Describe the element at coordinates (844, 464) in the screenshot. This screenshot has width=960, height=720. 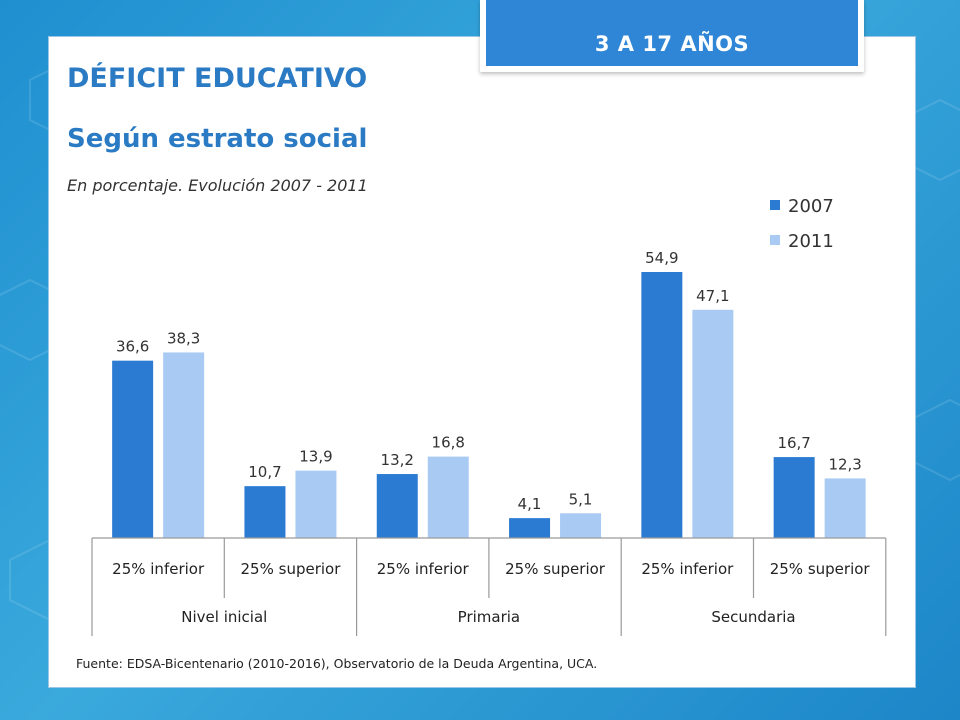
I see `data-label-2011-6: 12,3` at that location.